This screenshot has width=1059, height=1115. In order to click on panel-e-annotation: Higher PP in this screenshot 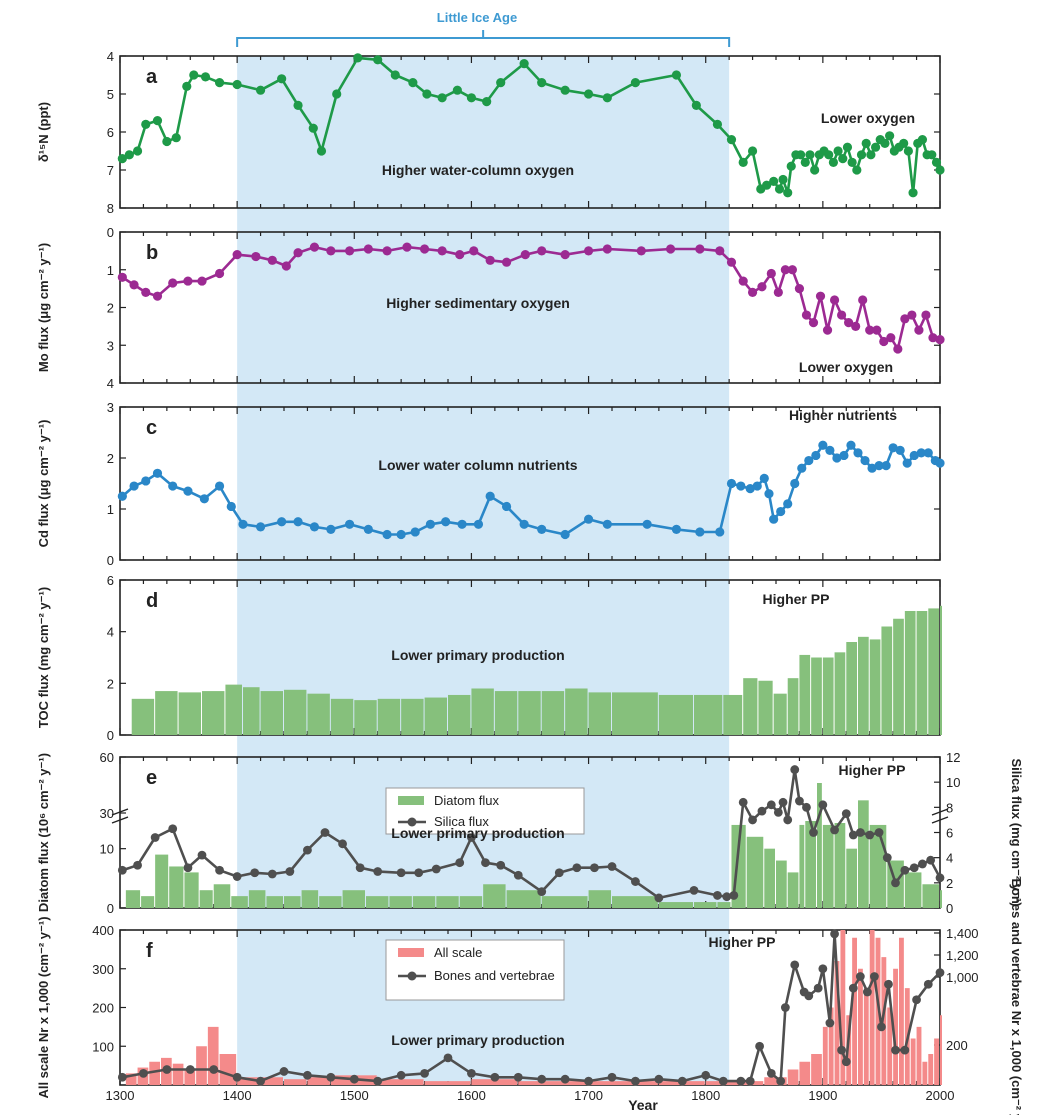, I will do `click(872, 770)`.